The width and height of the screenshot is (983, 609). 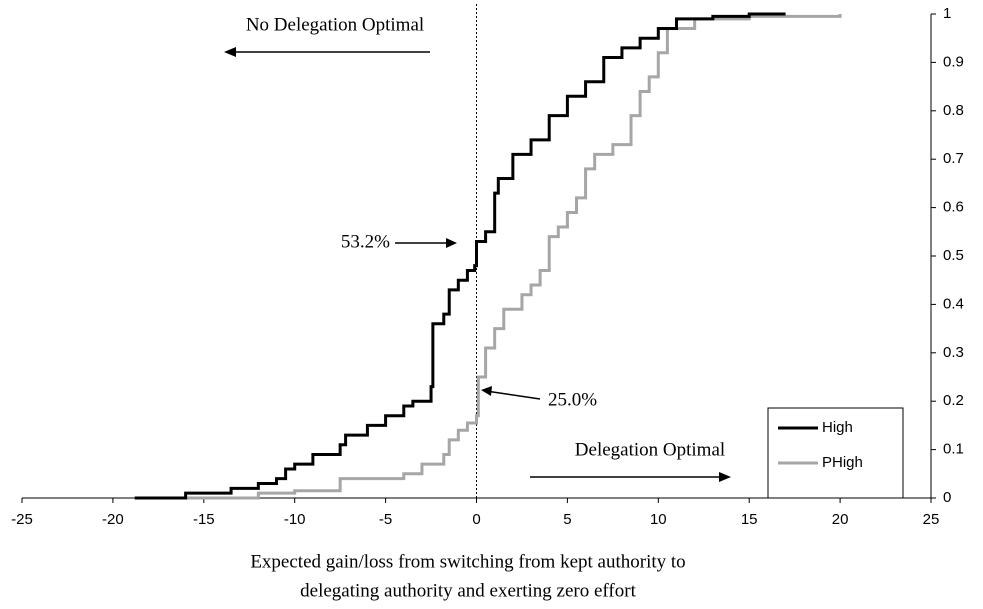 I want to click on x-tick-label: 5, so click(x=567, y=519).